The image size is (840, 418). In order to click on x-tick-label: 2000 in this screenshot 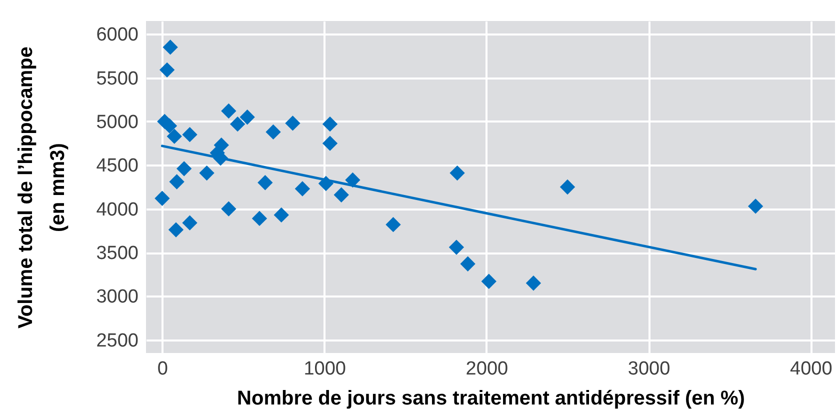, I will do `click(487, 369)`.